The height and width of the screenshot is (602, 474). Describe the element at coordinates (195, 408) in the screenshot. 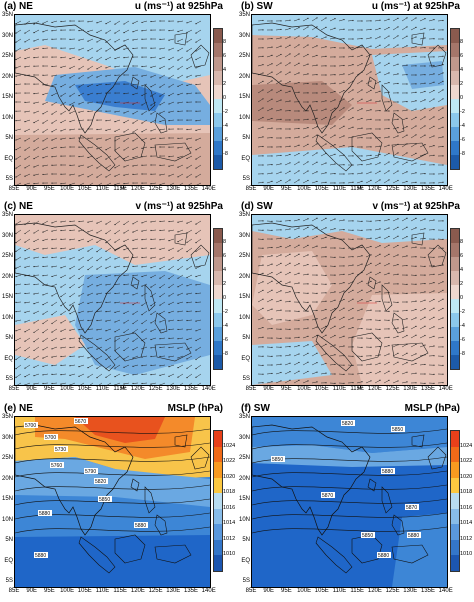

I see `panel-title: MSLP (hPa)` at that location.